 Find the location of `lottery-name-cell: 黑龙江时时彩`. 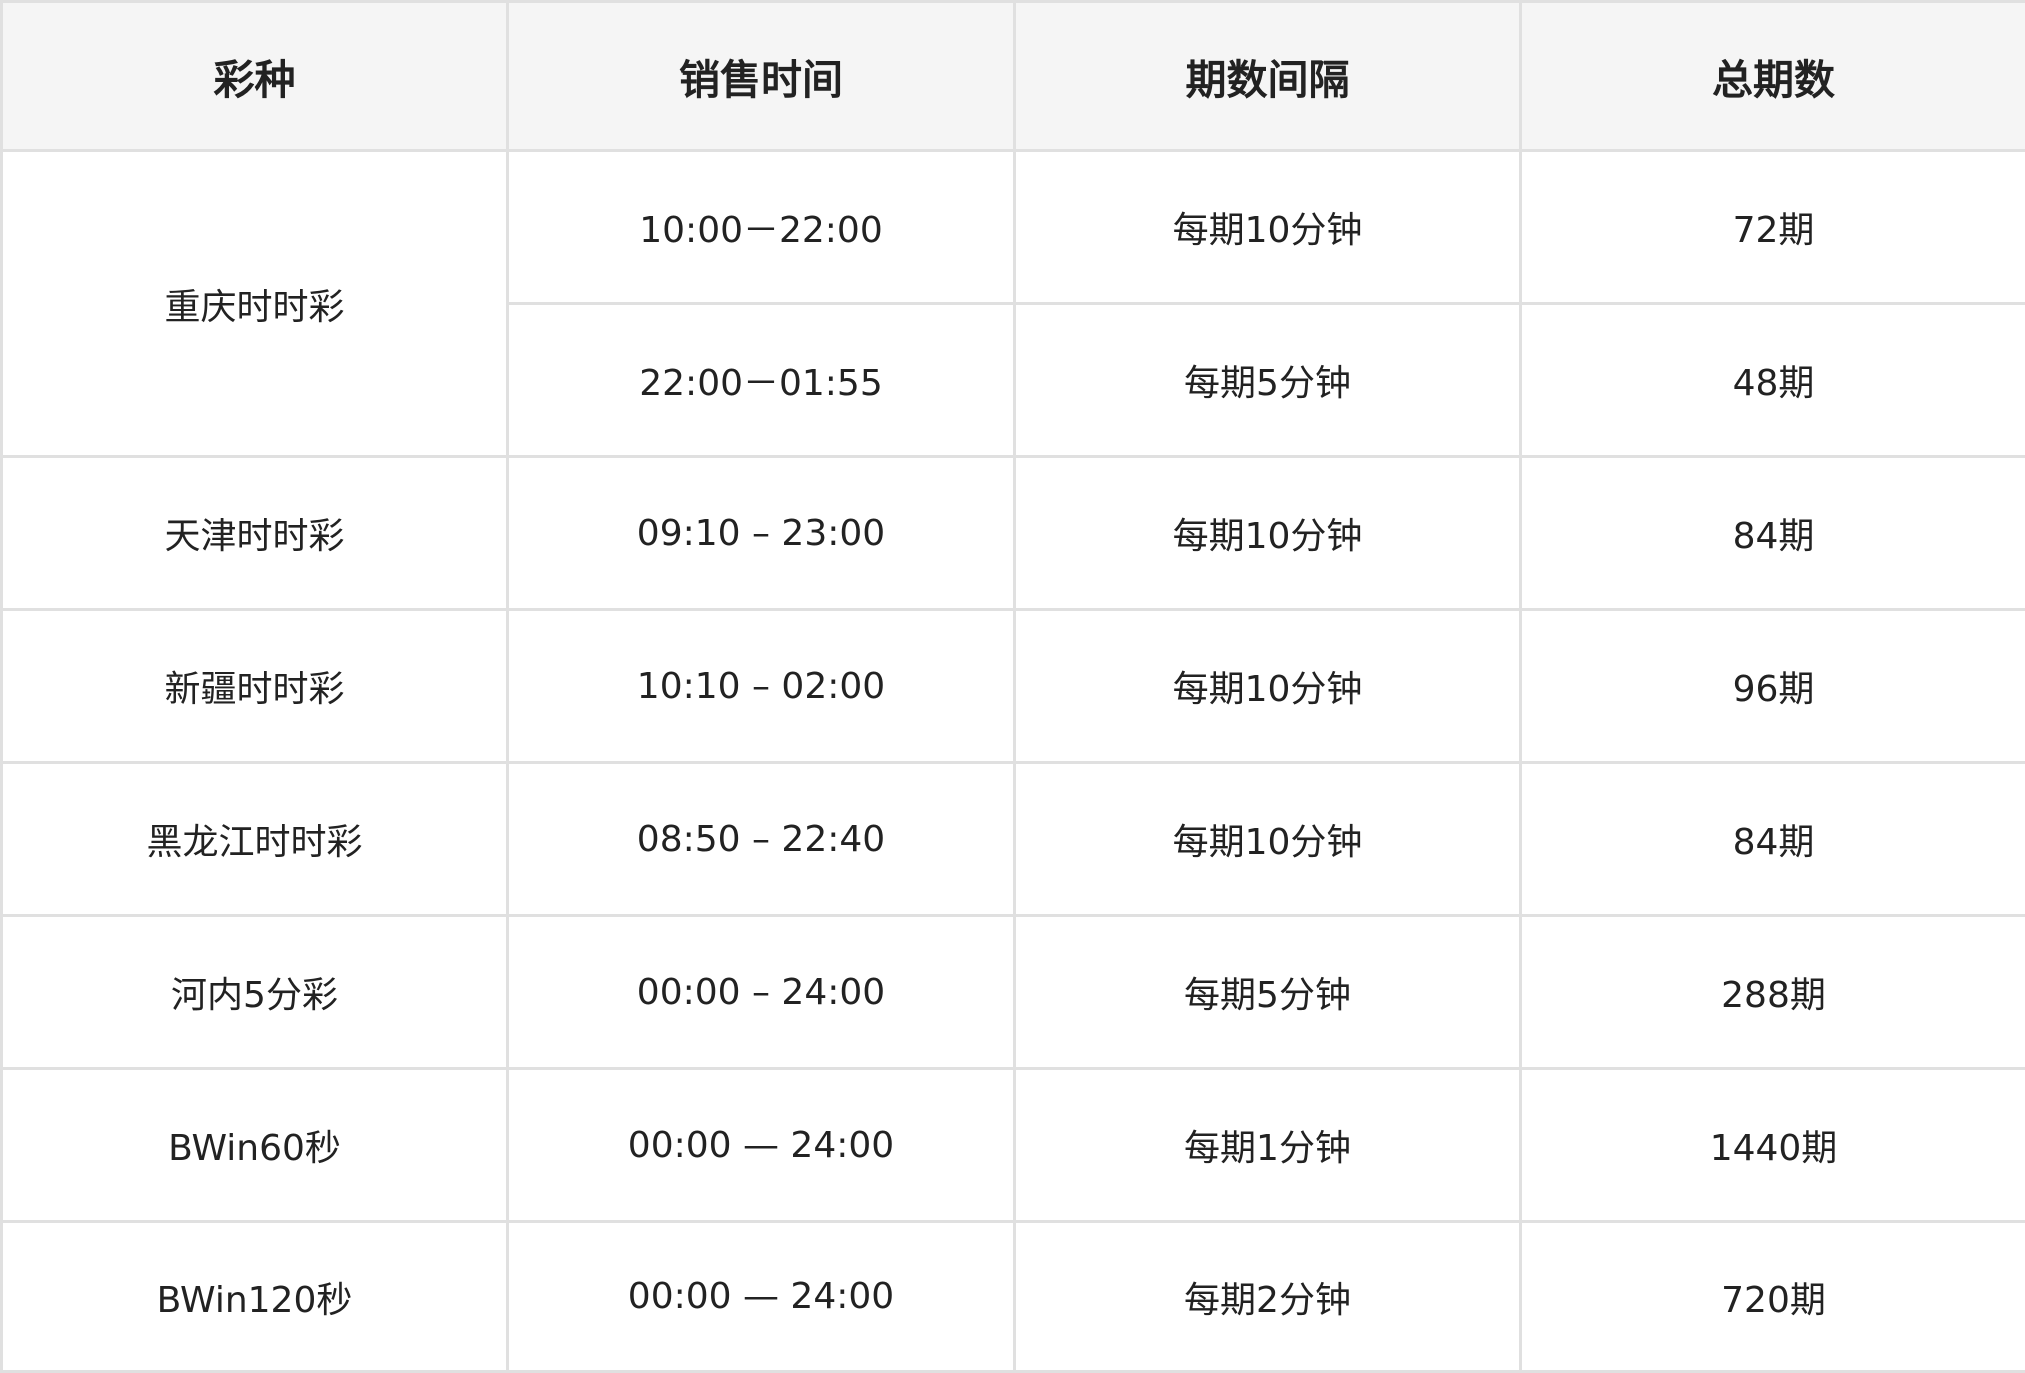

lottery-name-cell: 黑龙江时时彩 is located at coordinates (255, 839).